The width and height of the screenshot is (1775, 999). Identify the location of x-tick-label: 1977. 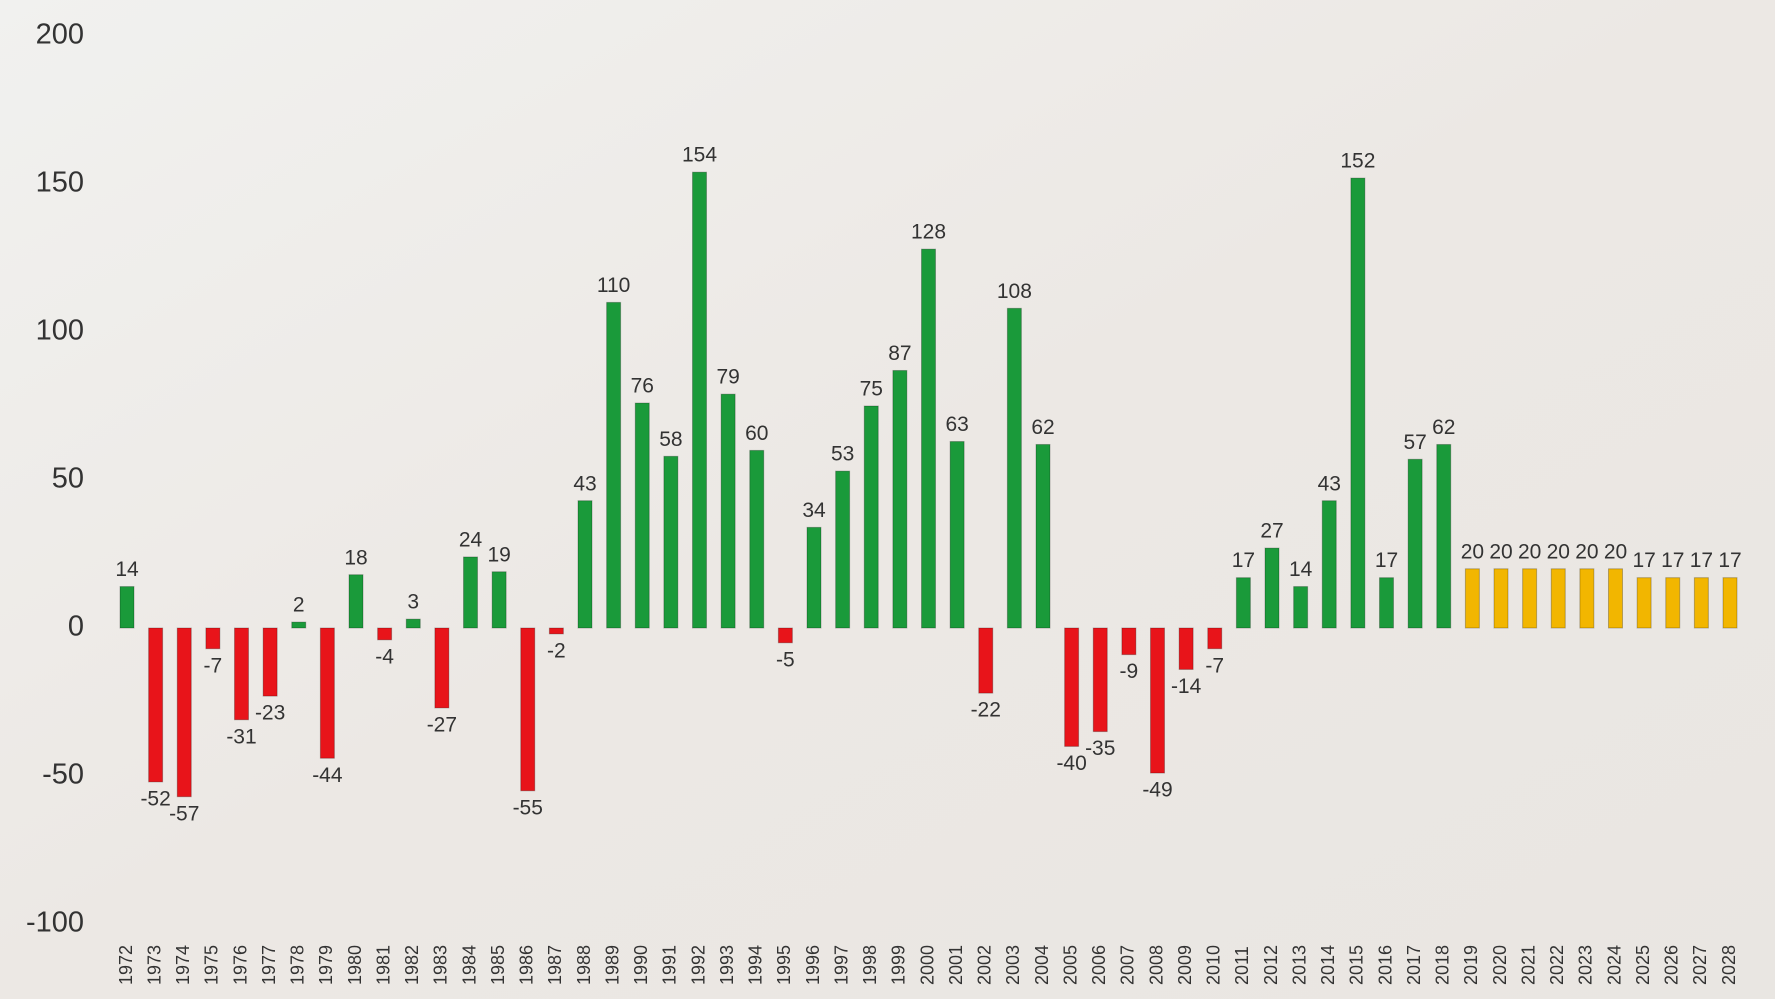
(269, 965).